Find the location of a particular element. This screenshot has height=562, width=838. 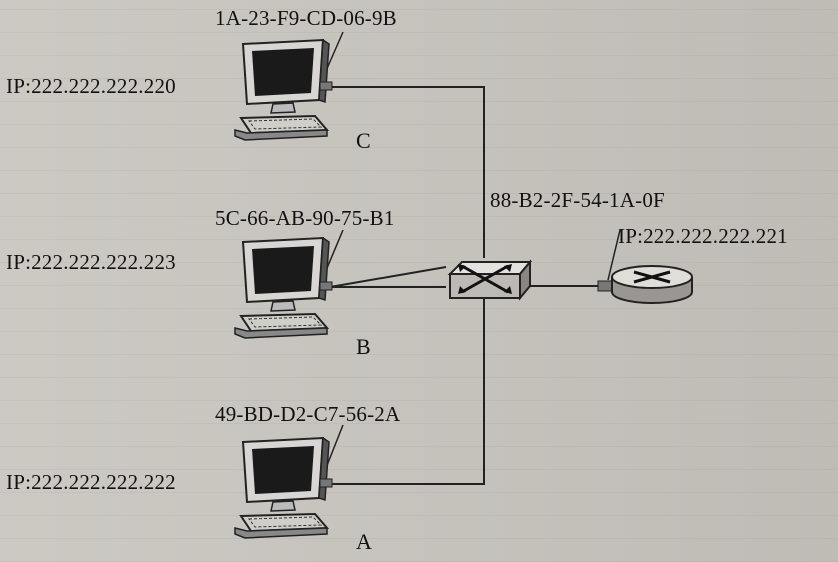

router-icon is located at coordinates (645, 284).